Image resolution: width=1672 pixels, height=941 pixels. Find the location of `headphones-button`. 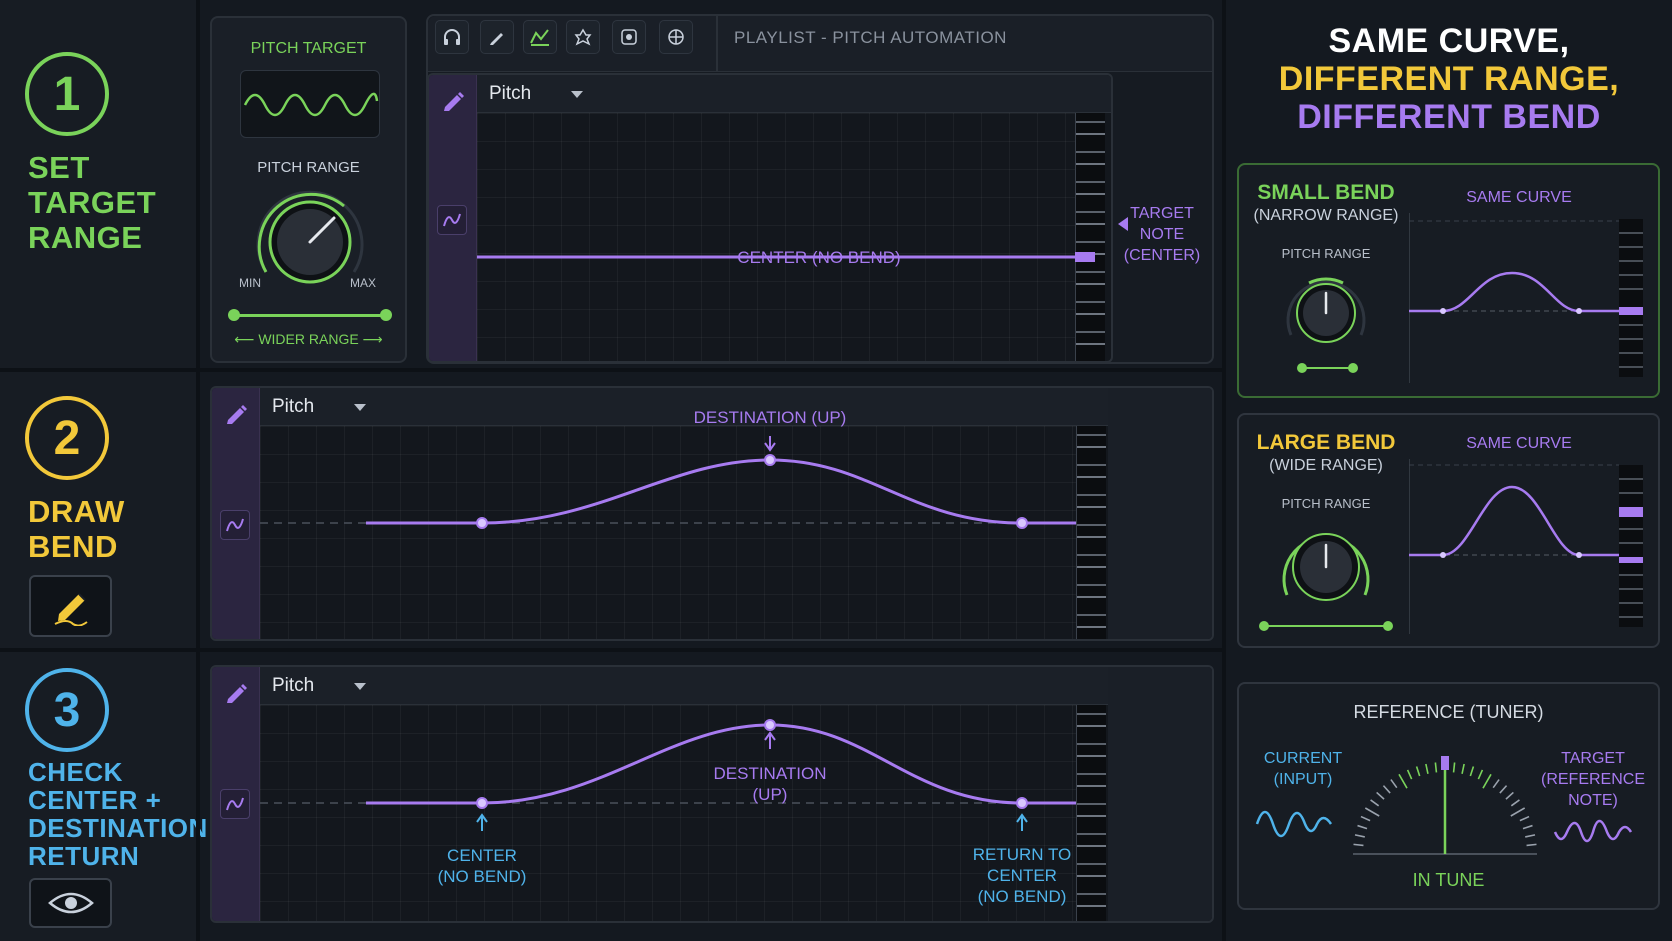

headphones-button is located at coordinates (452, 37).